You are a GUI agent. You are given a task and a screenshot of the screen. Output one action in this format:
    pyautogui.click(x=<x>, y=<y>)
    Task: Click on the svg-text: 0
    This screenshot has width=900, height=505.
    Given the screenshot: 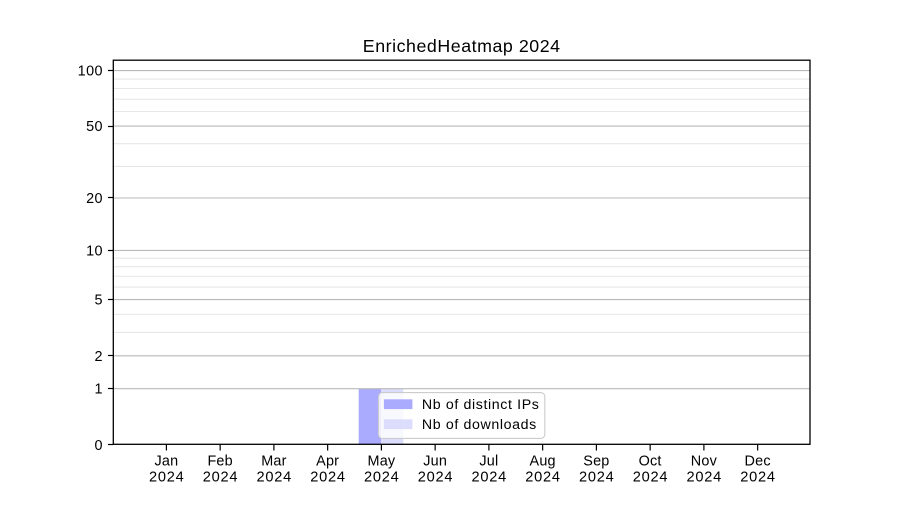 What is the action you would take?
    pyautogui.click(x=98, y=446)
    